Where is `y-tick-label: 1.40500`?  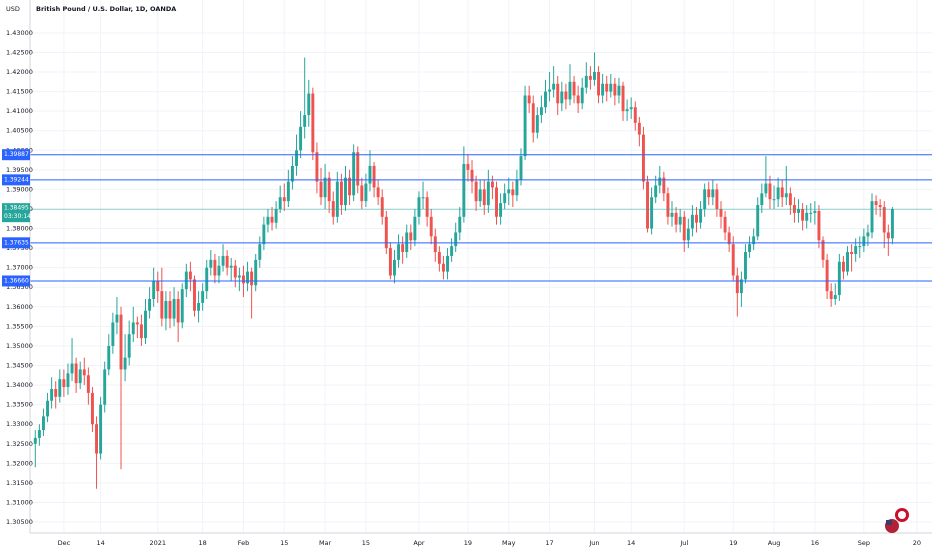
y-tick-label: 1.40500 is located at coordinates (19, 131).